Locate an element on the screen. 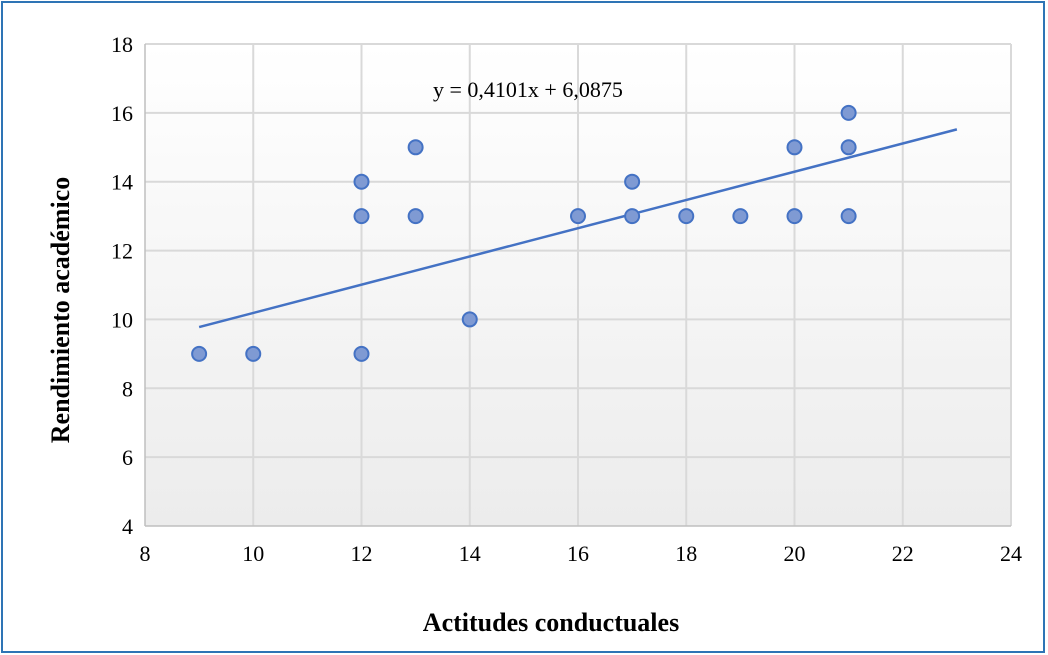 This screenshot has height=655, width=1048. x-axis-title: Actitudes conductuales is located at coordinates (551, 622).